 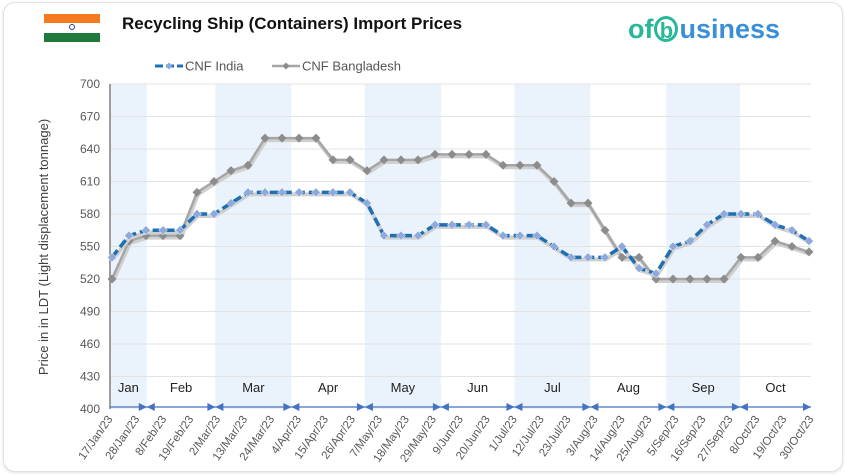 What do you see at coordinates (90, 247) in the screenshot?
I see `y-tick-label: 550` at bounding box center [90, 247].